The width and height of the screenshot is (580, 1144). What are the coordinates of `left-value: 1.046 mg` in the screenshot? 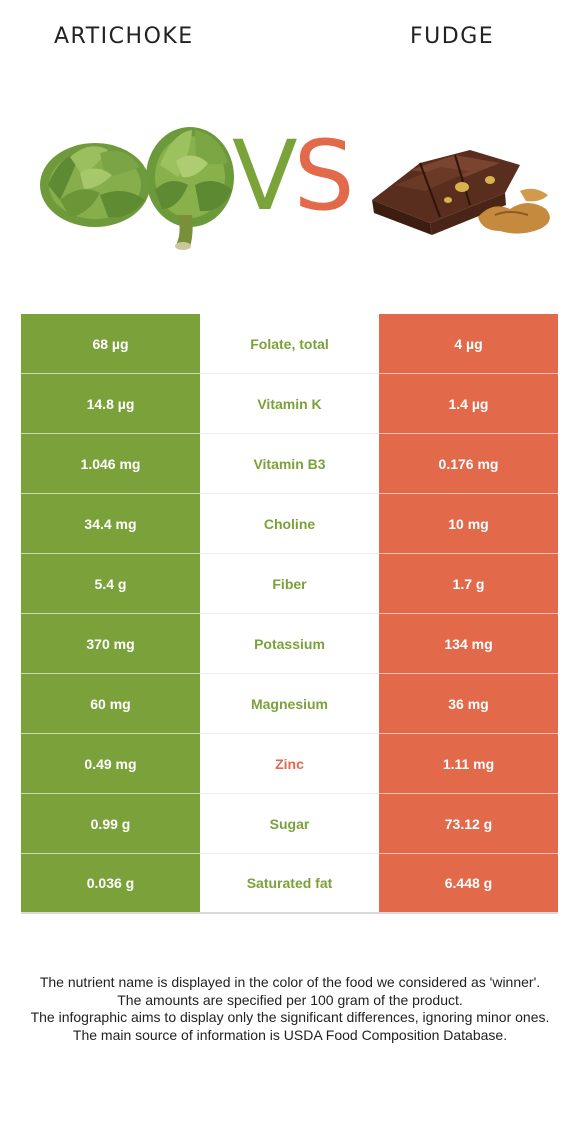 It's located at (110, 464).